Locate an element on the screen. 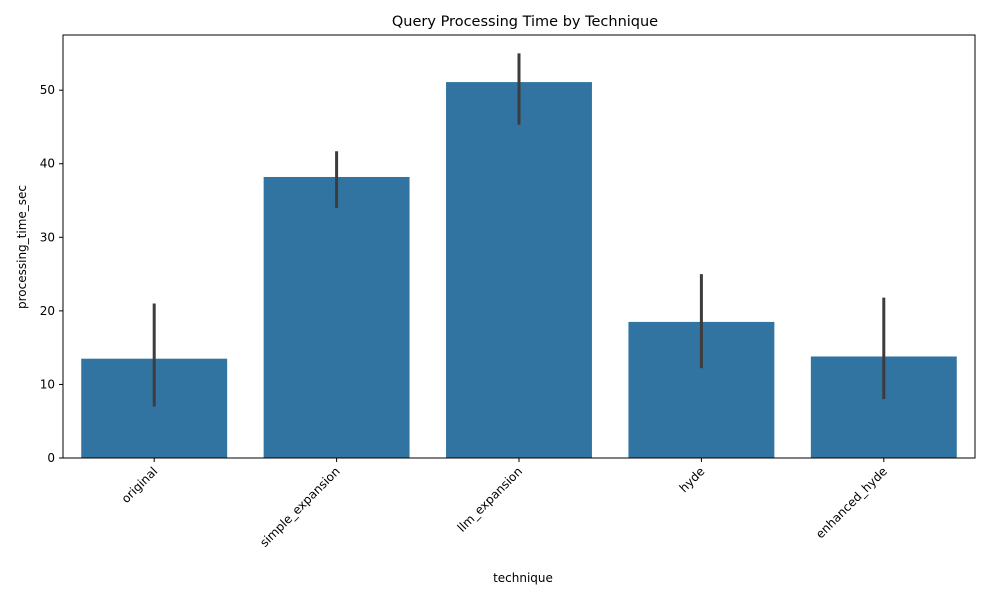 This screenshot has width=1000, height=600. y-axis-label: processing_time_sec is located at coordinates (22, 247).